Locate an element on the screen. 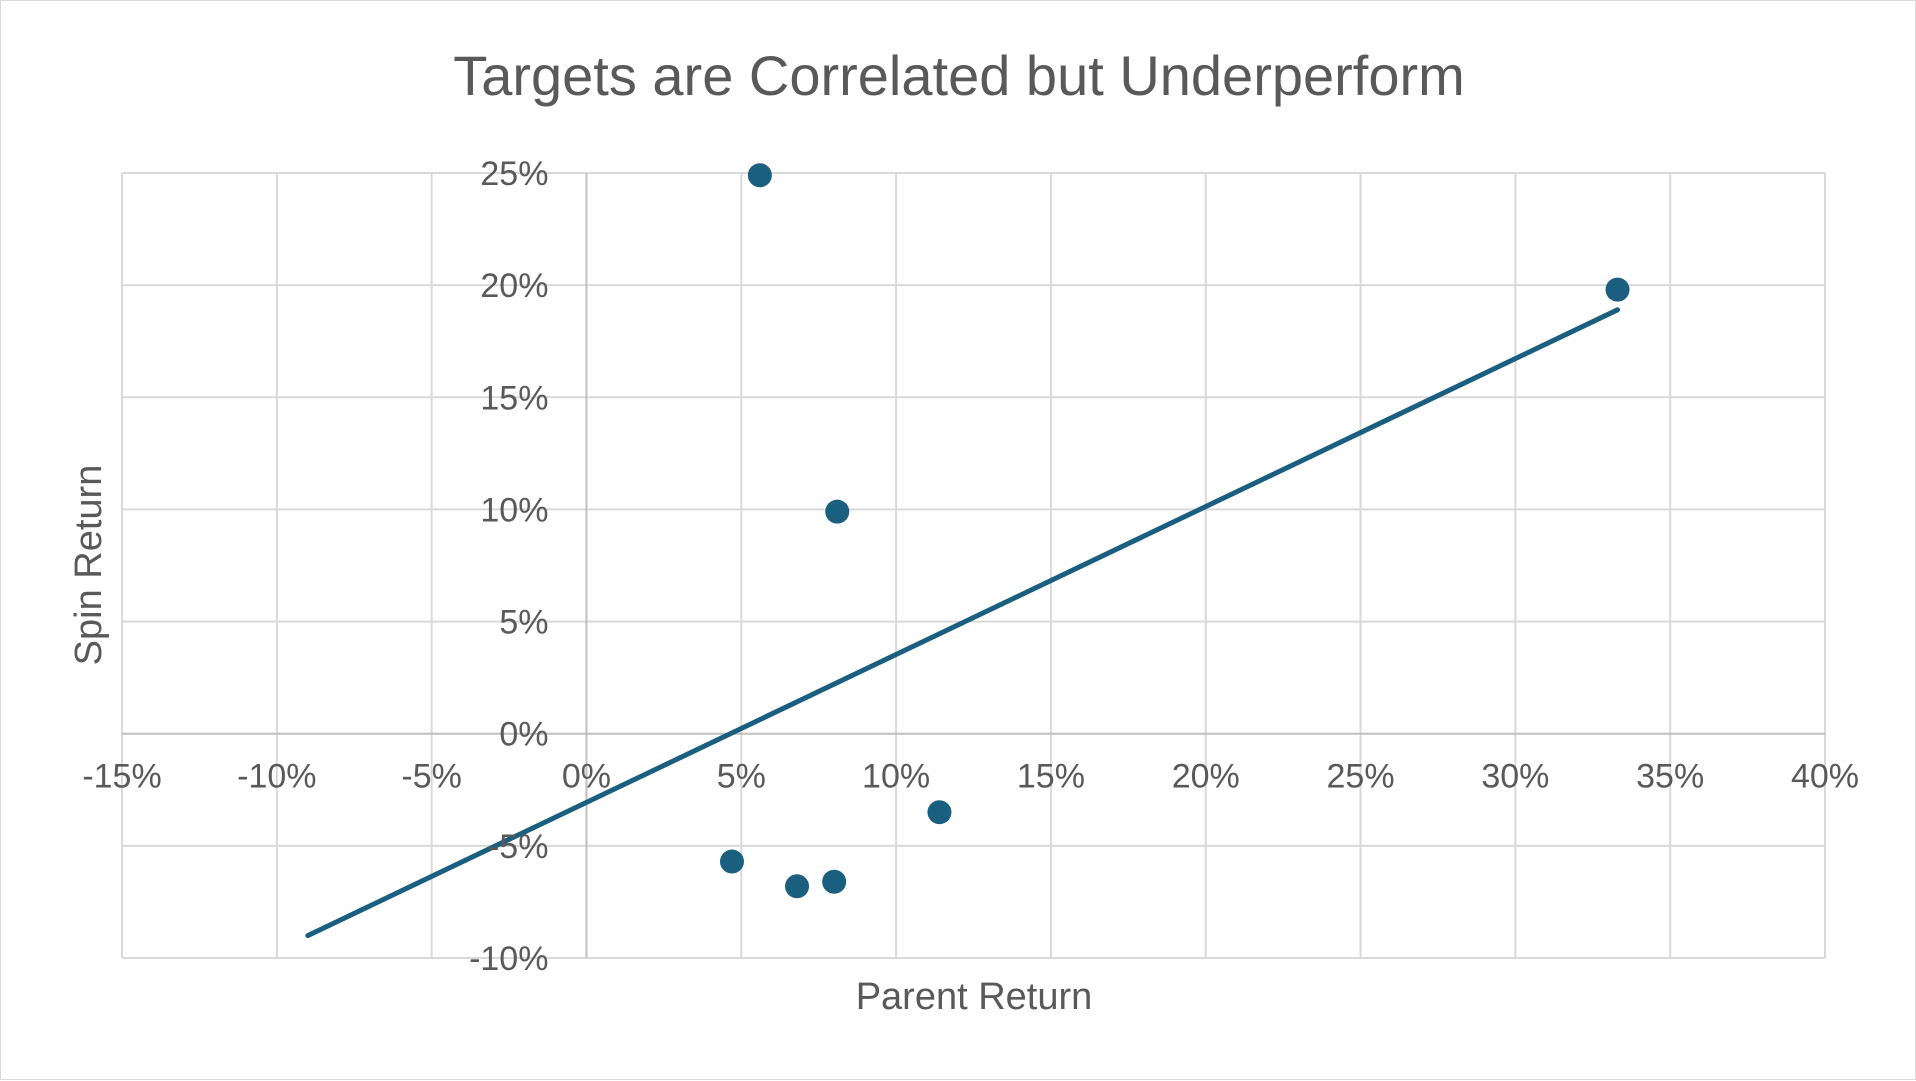 This screenshot has width=1916, height=1081. x-tick-labels: -15% -10% -5% 0% 5% 10% 15% 20% 25% 30% 35% 40% is located at coordinates (970, 777).